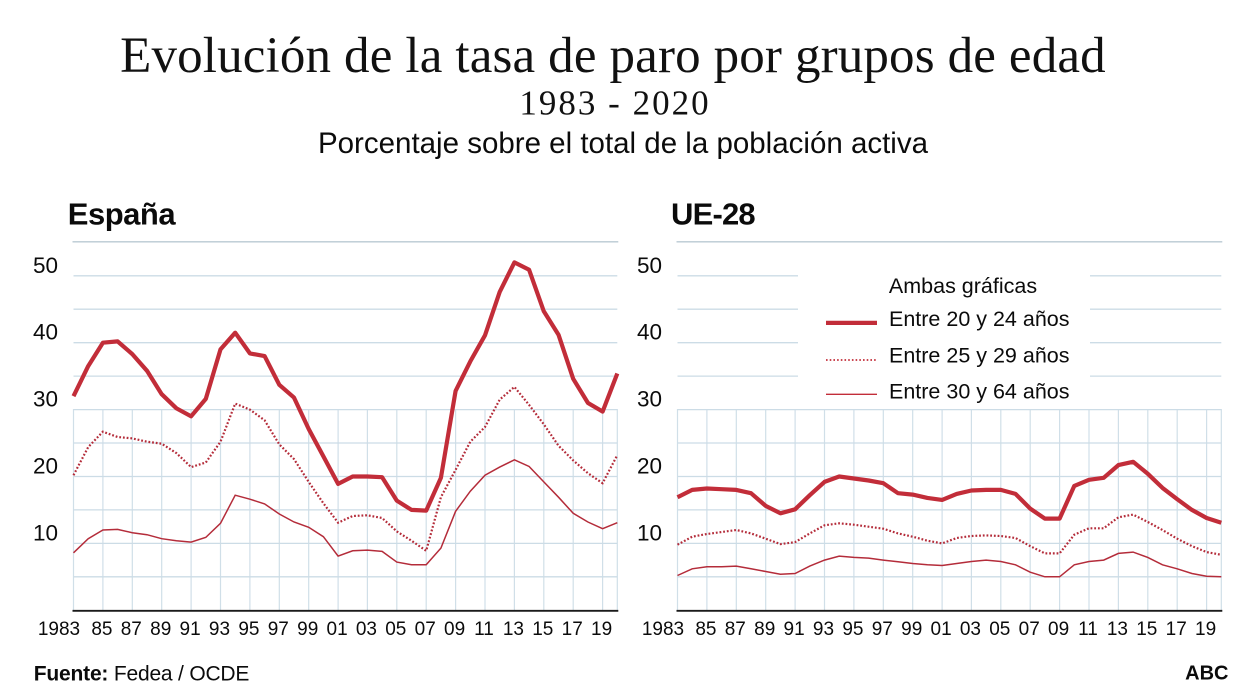  What do you see at coordinates (979, 392) in the screenshot?
I see `svg-text: Entre 30 y 64 años` at bounding box center [979, 392].